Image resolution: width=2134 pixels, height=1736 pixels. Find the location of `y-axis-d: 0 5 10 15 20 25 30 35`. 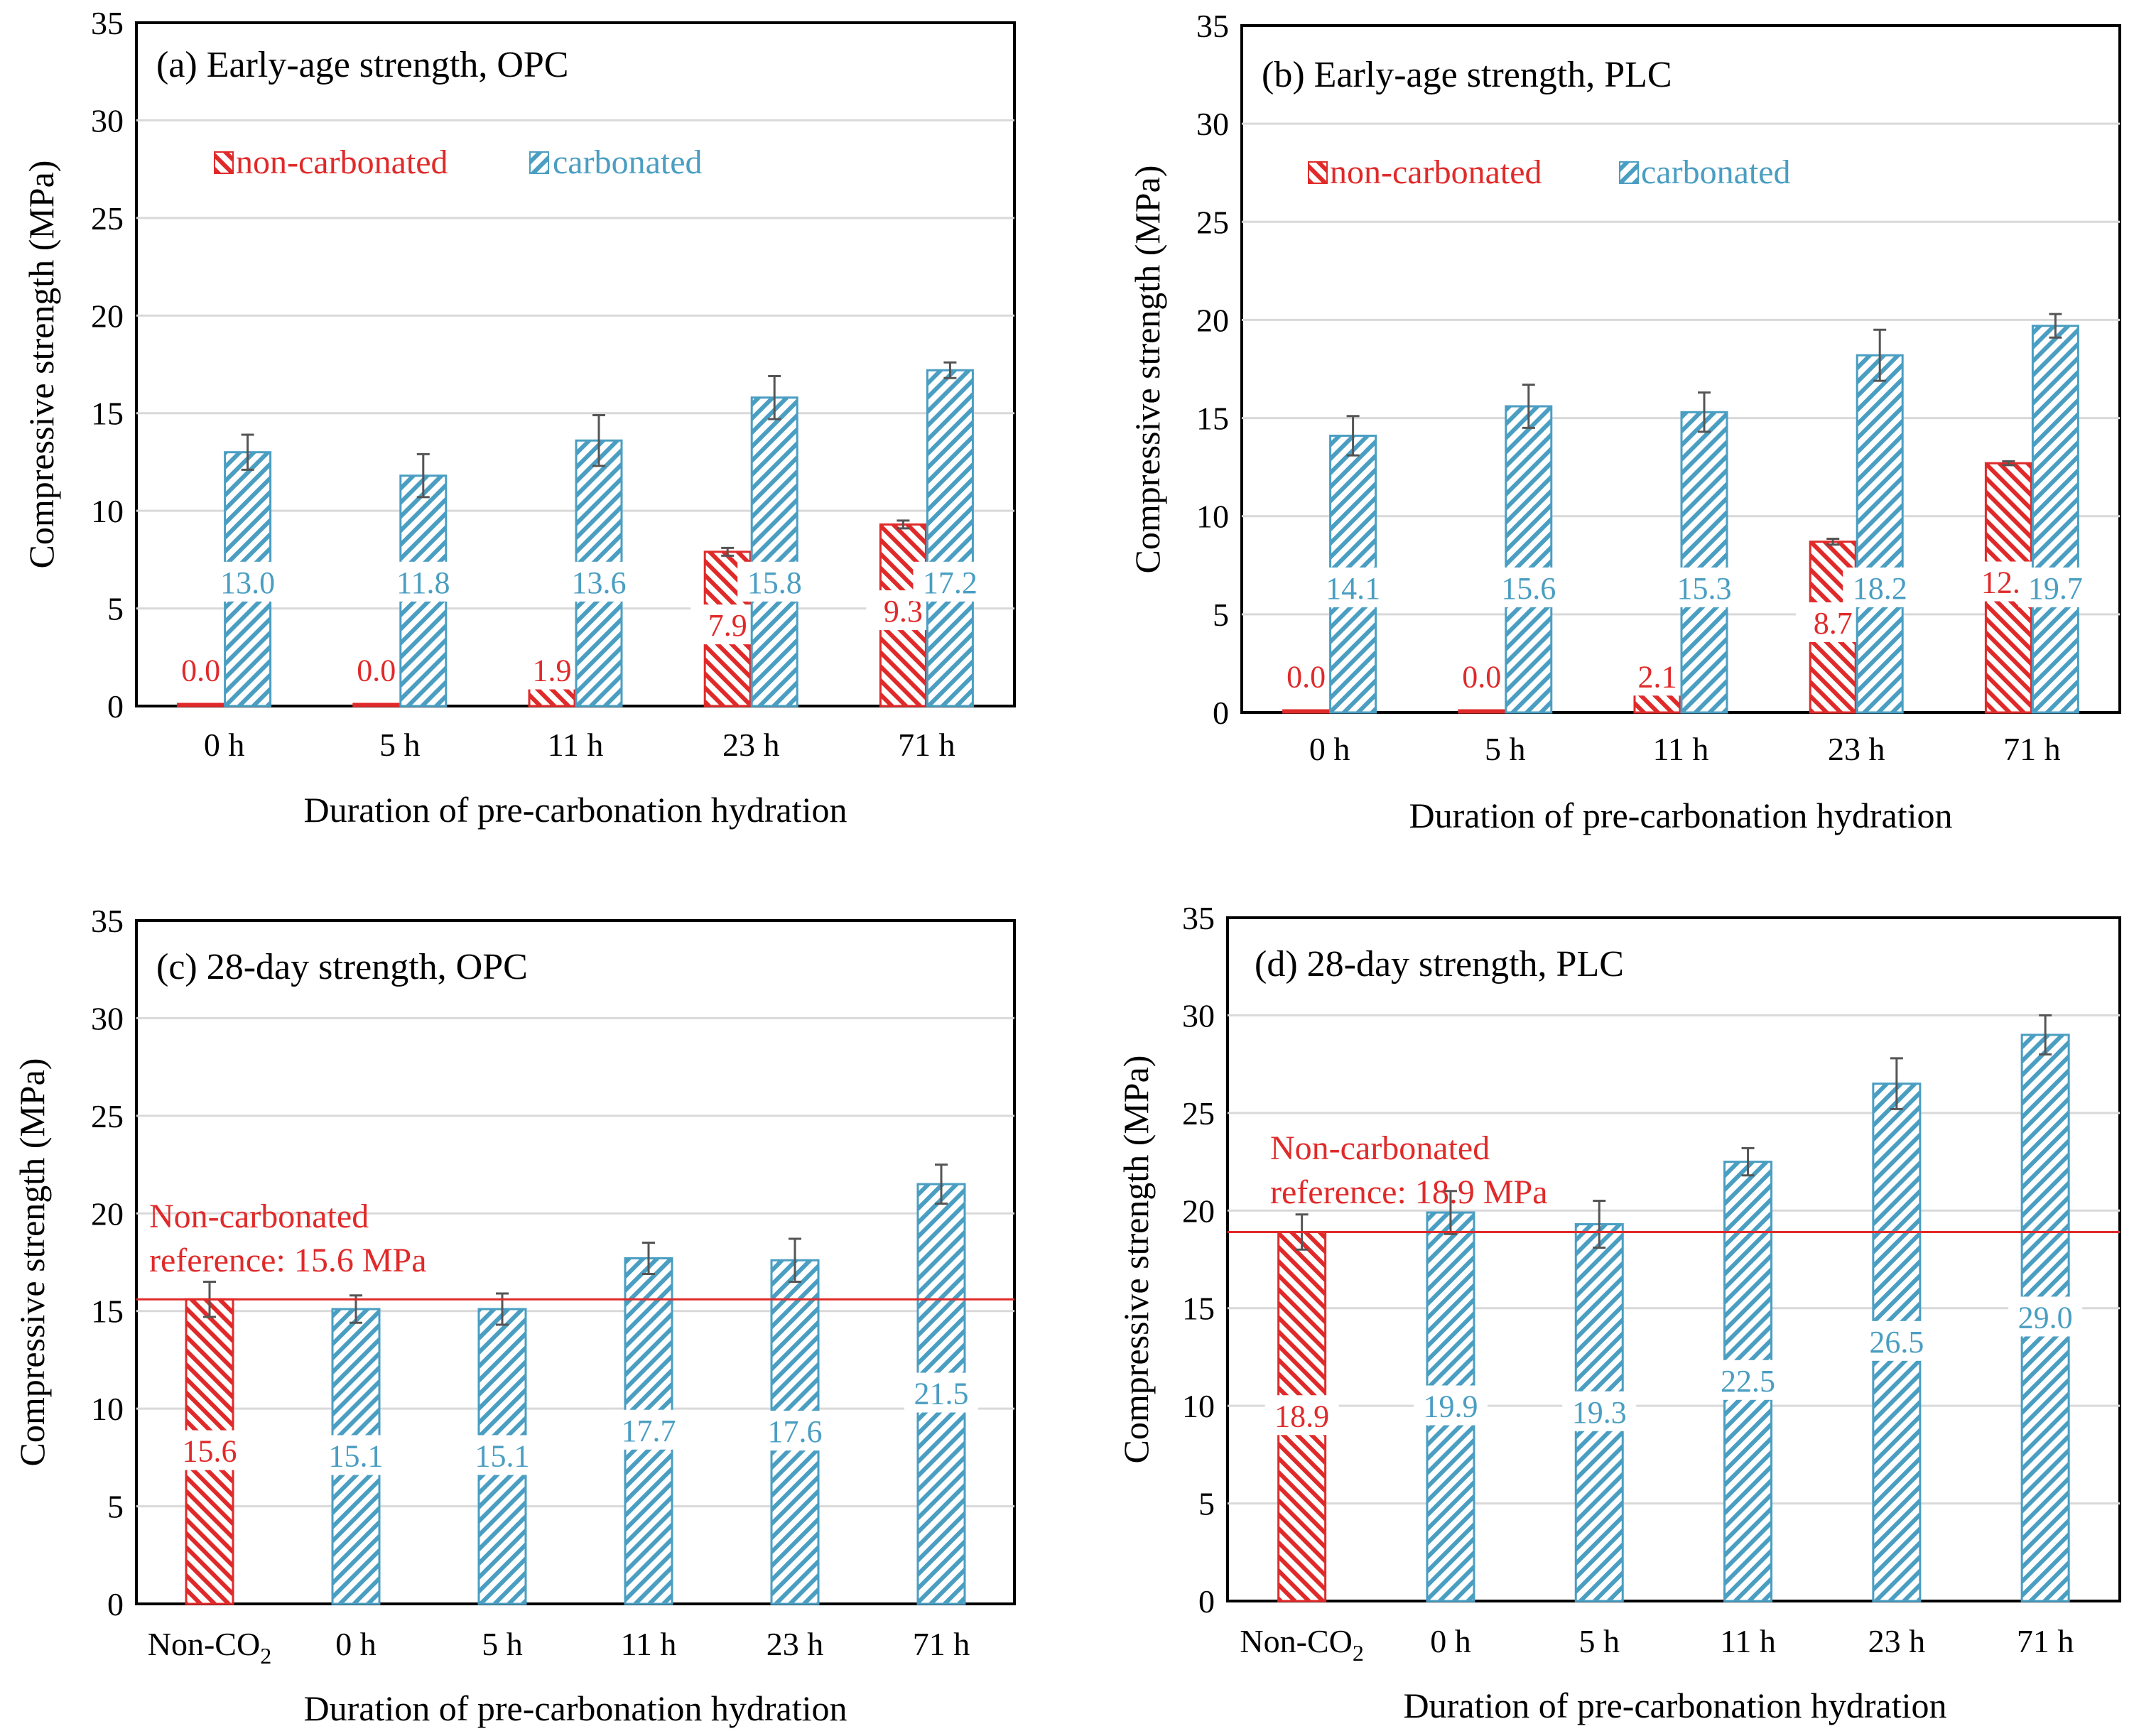

y-axis-d: 0 5 10 15 20 25 30 35 is located at coordinates (1198, 1260).